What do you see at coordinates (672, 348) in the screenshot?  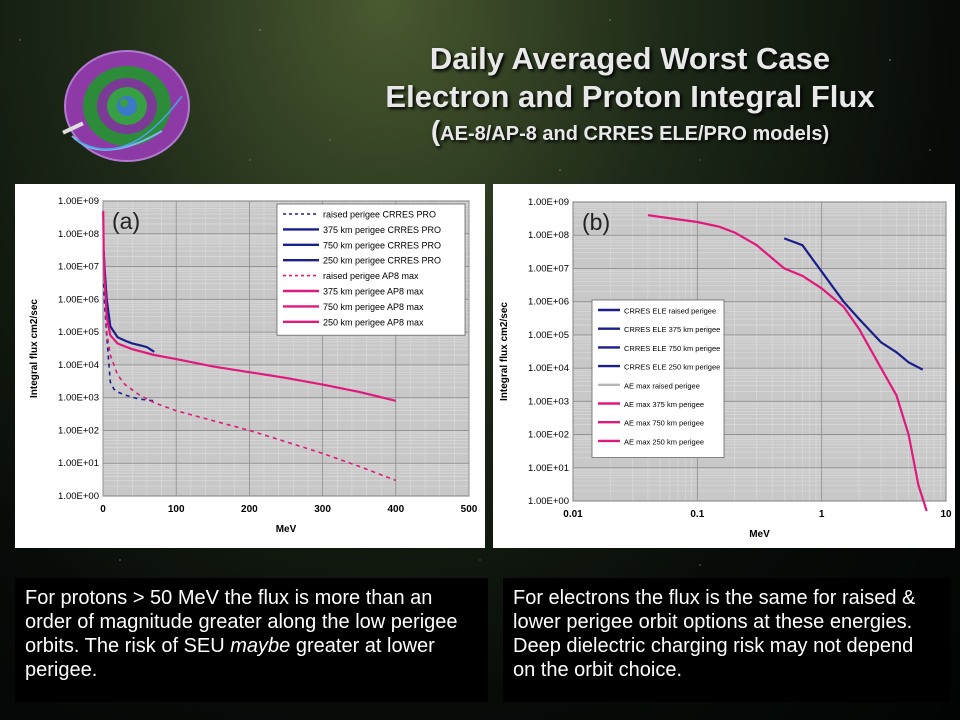 I see `legend-entry: CRRES ELE 750 km perigee` at bounding box center [672, 348].